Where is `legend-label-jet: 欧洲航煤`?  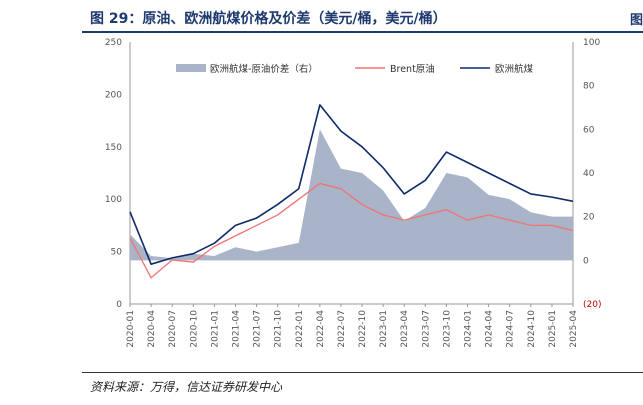
legend-label-jet: 欧洲航煤 is located at coordinates (514, 69).